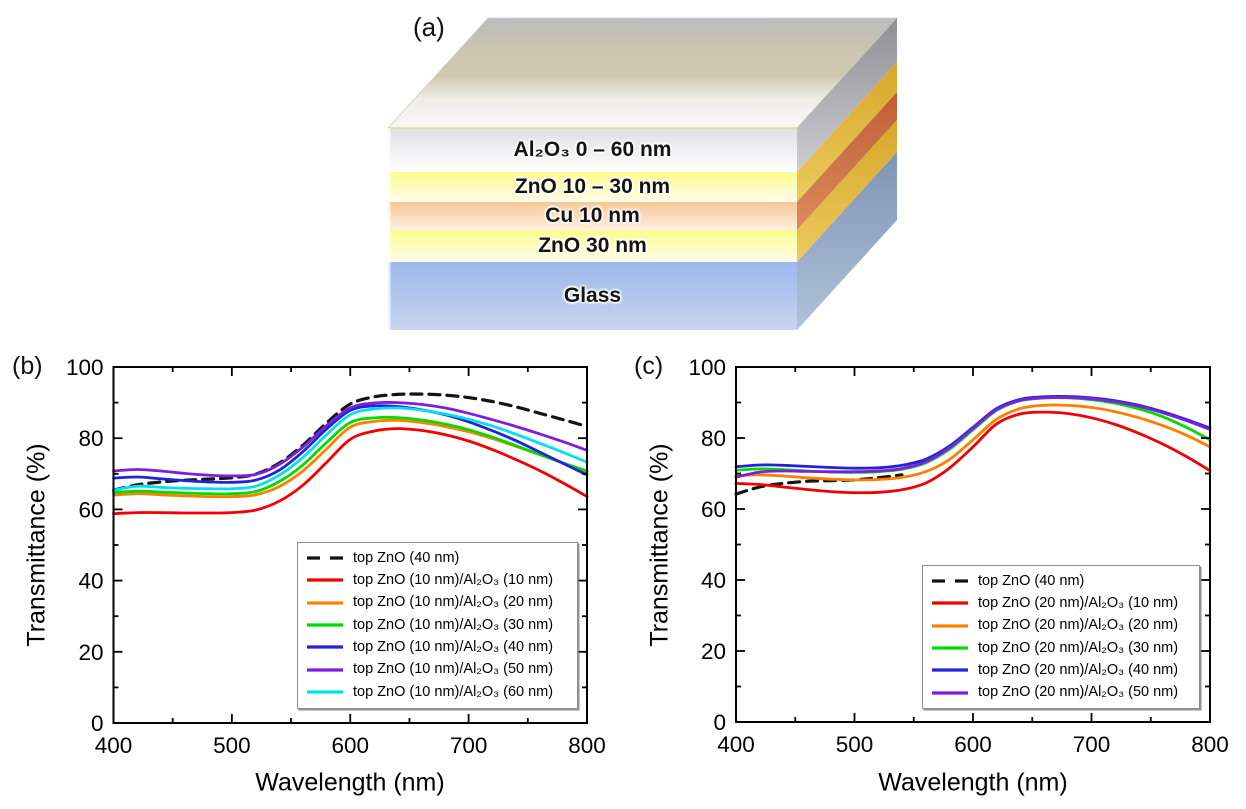 The width and height of the screenshot is (1246, 809). What do you see at coordinates (649, 366) in the screenshot?
I see `panel-label-c: (c)` at bounding box center [649, 366].